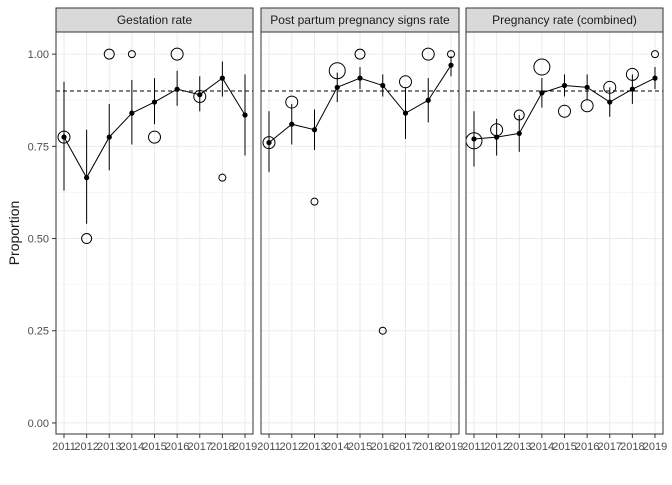 The height and width of the screenshot is (485, 672). I want to click on panel-title: Gestation rate, so click(155, 20).